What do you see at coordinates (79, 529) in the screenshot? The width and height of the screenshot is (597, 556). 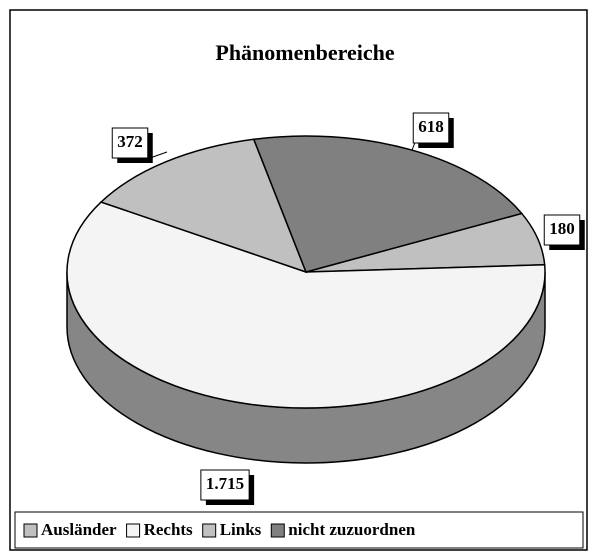 I see `legend-label: Ausländer` at bounding box center [79, 529].